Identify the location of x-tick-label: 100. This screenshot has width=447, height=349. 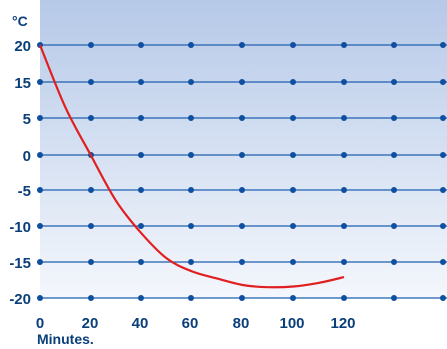
(291, 323).